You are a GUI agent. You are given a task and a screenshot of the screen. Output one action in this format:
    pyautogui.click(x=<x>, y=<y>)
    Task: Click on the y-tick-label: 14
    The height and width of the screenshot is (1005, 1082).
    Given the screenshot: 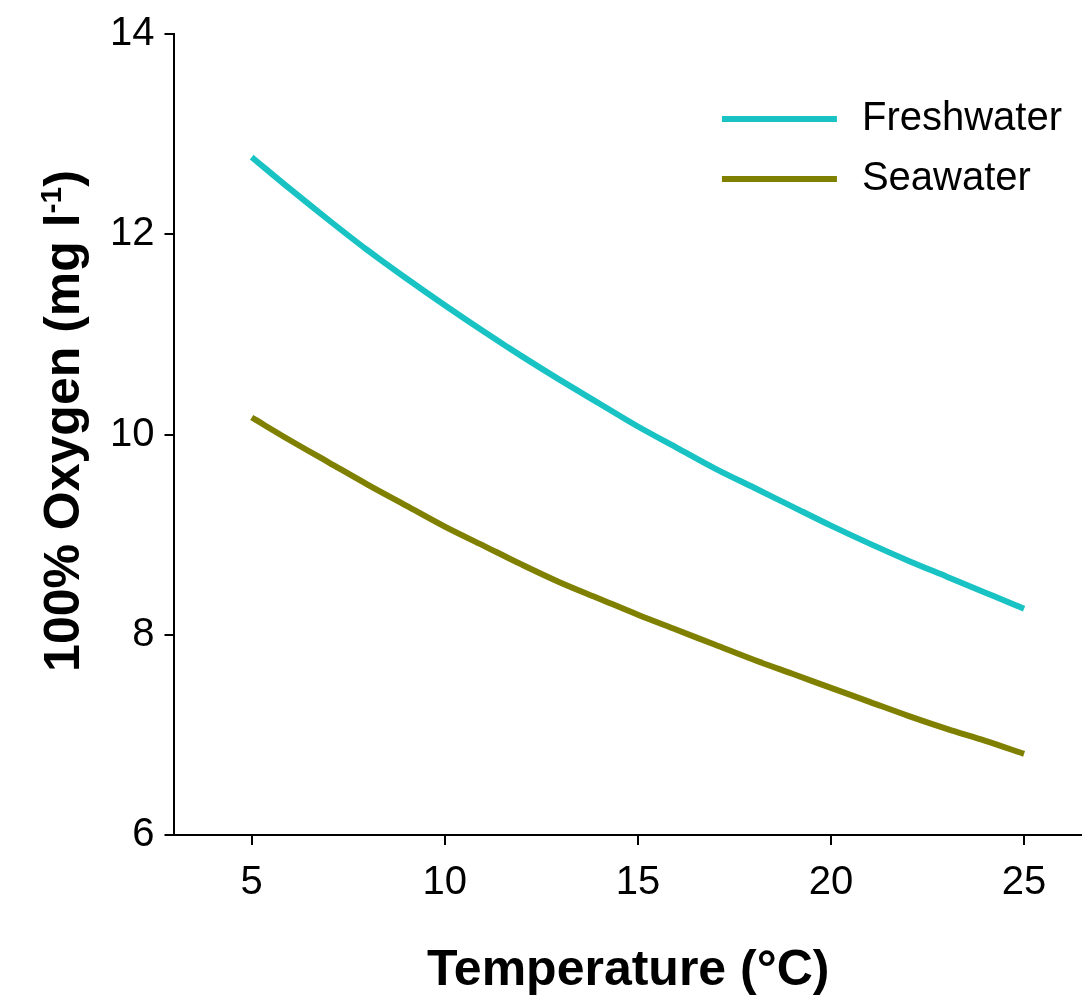 What is the action you would take?
    pyautogui.click(x=132, y=31)
    